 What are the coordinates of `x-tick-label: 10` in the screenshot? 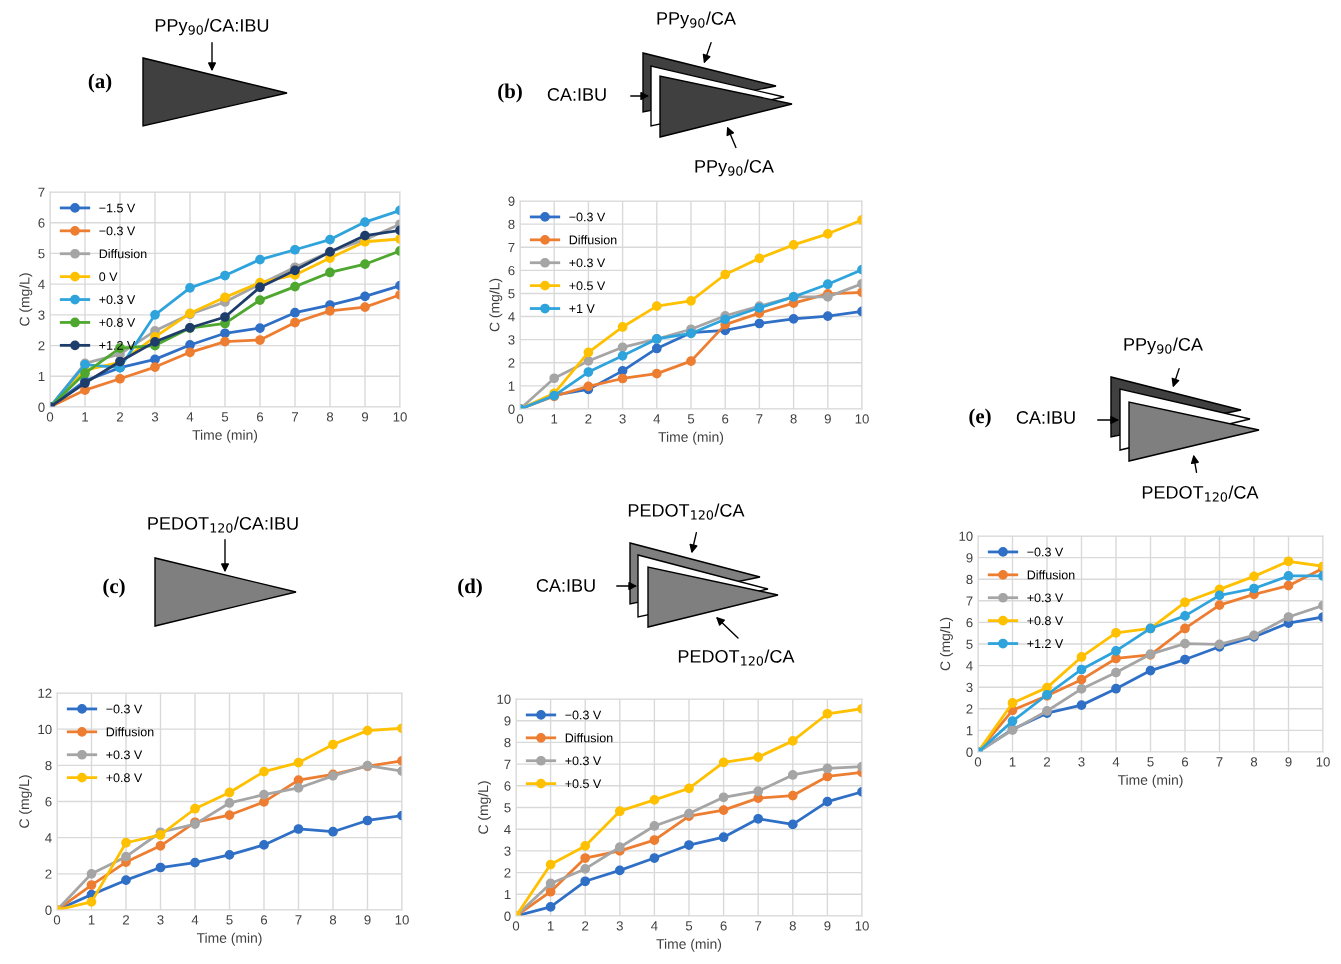 It's located at (402, 920).